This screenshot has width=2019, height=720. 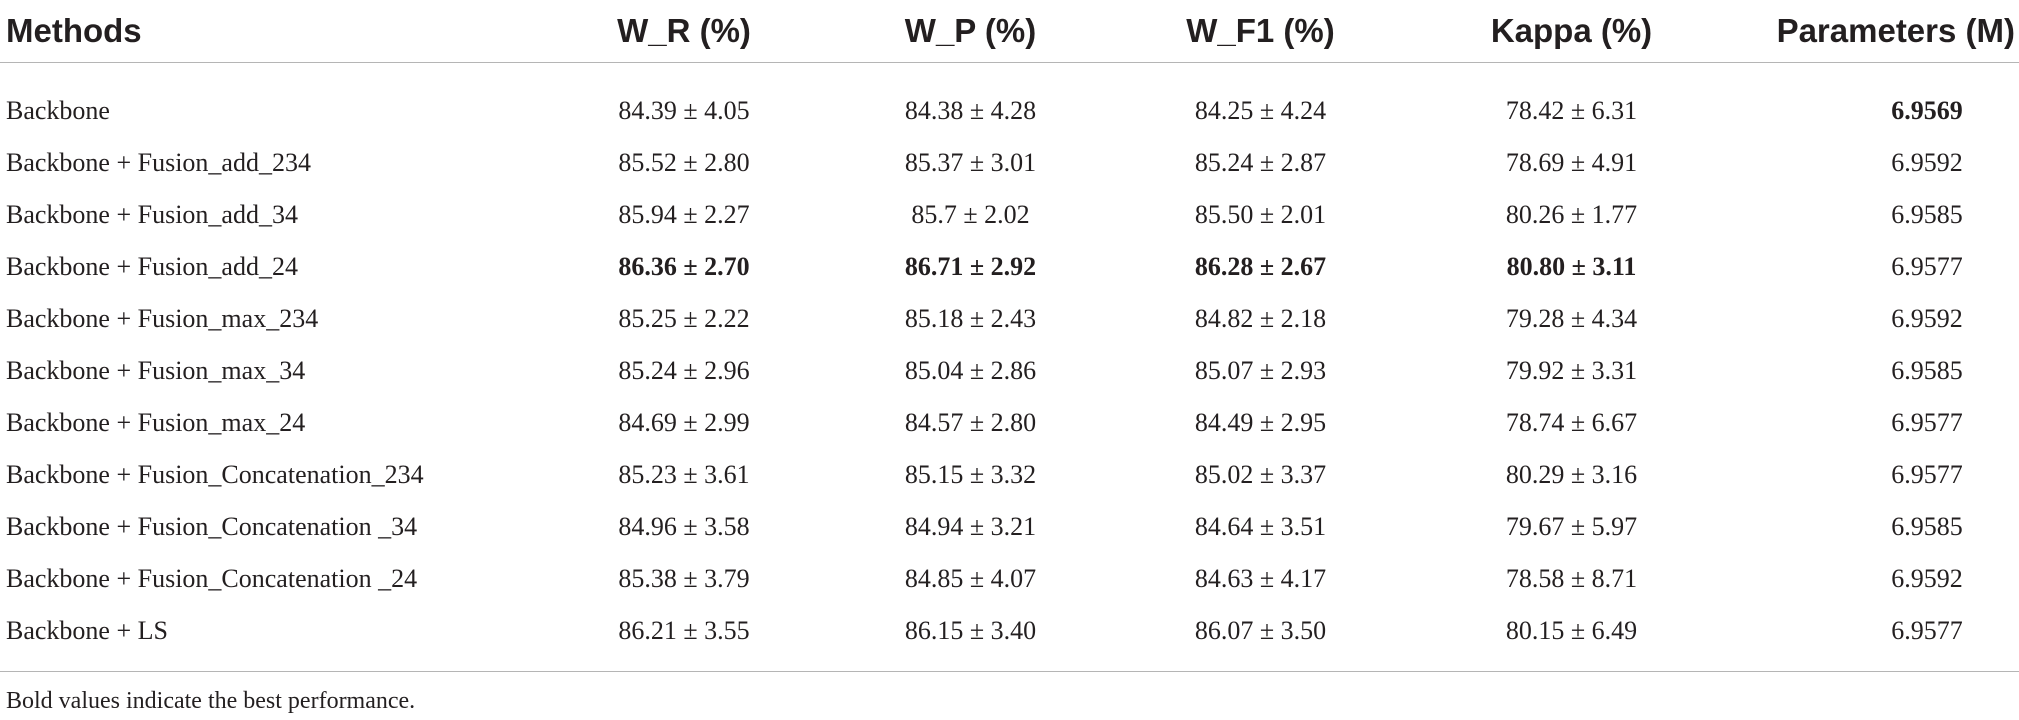 I want to click on w-r-cell: 86.21 ± 3.55, so click(x=684, y=638).